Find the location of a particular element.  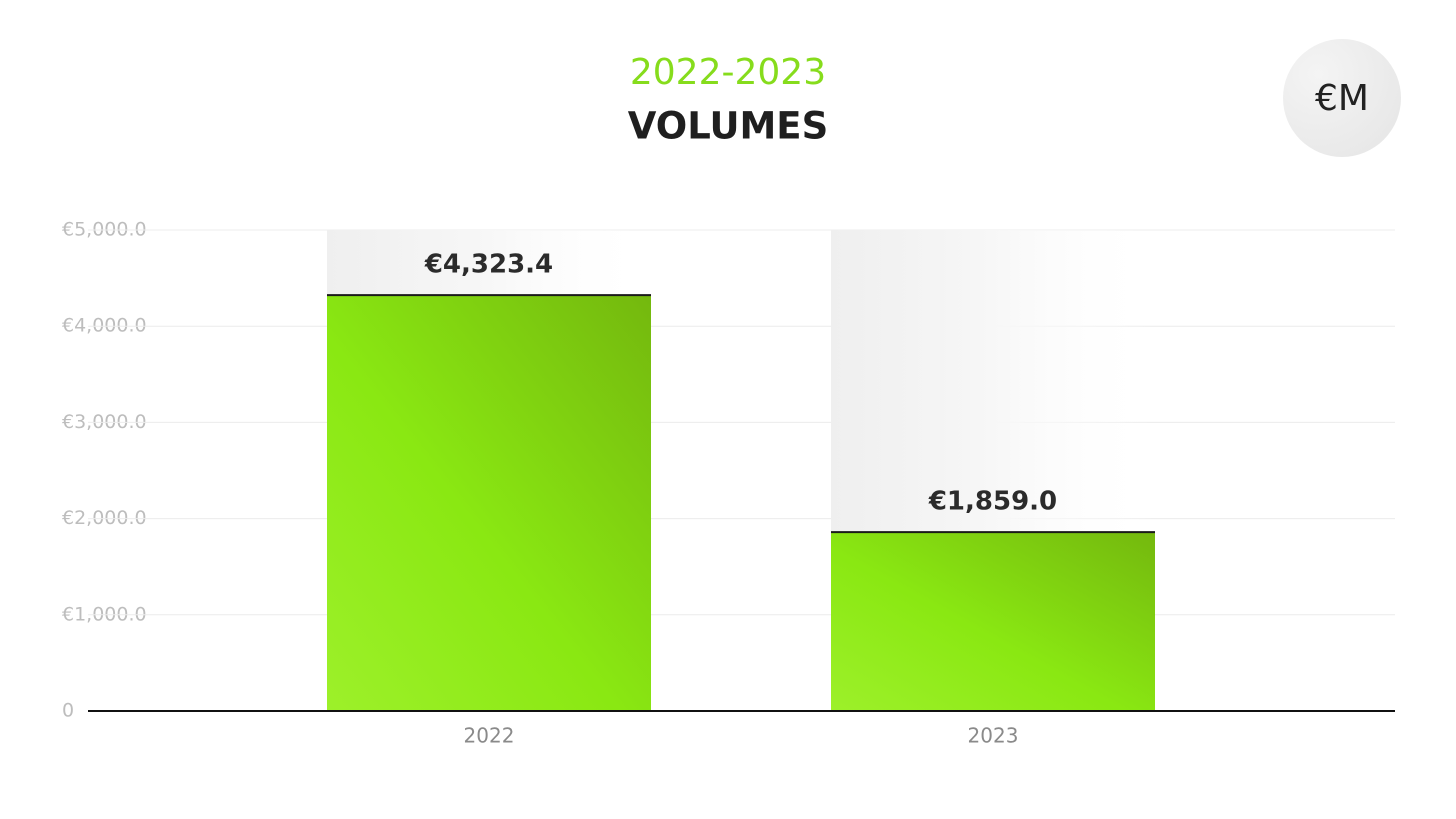

y-tick-label: 0 is located at coordinates (68, 711).